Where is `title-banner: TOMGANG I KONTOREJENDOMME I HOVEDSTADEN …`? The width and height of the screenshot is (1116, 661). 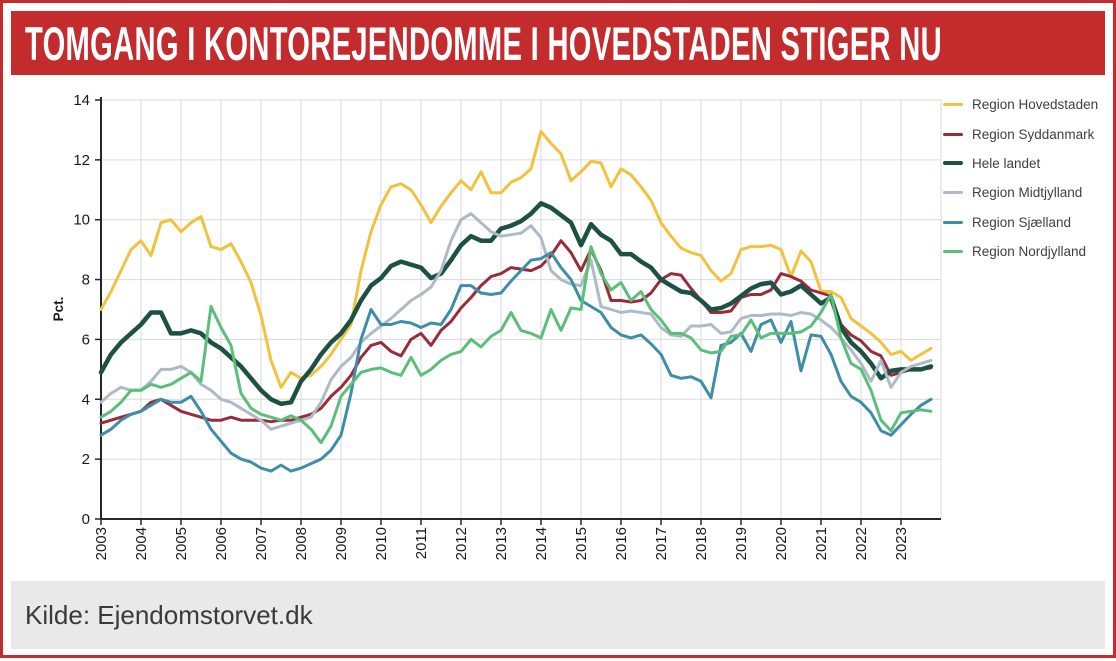
title-banner: TOMGANG I KONTOREJENDOMME I HOVEDSTADEN … is located at coordinates (558, 43).